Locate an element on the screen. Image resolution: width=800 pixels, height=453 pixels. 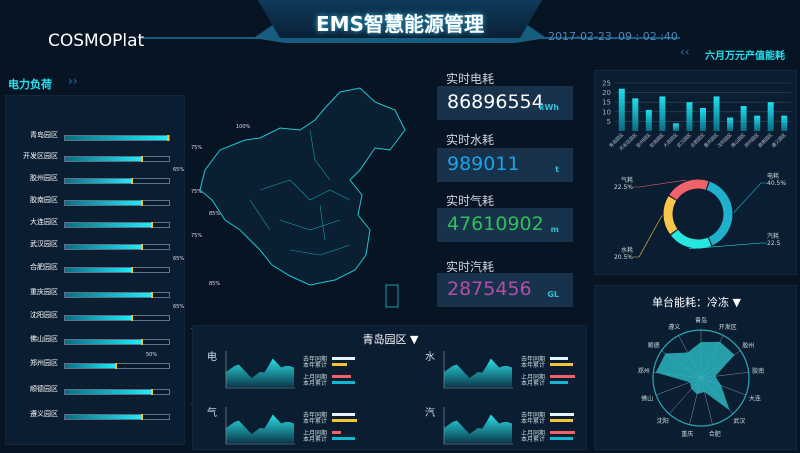
unit-energy-panel: 单台能耗：冷冻 ▼ 青岛 开发区 胶州 胶南 大连 武汉 合肥 重庆 沈阳 佛山 郑州 顺德 遵义 is located at coordinates (695, 367).